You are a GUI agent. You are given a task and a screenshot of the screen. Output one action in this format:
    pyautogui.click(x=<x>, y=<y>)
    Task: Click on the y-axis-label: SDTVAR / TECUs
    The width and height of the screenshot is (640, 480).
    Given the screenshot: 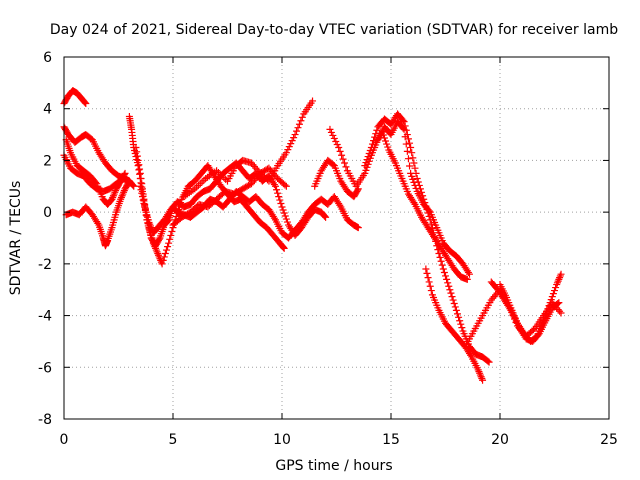 What is the action you would take?
    pyautogui.click(x=16, y=238)
    